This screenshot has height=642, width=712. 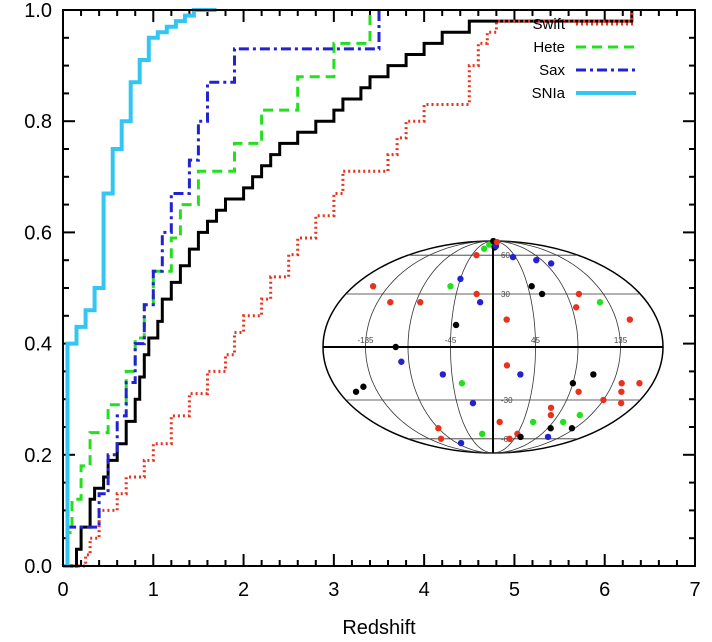 I want to click on longitude-label: -45, so click(x=451, y=340).